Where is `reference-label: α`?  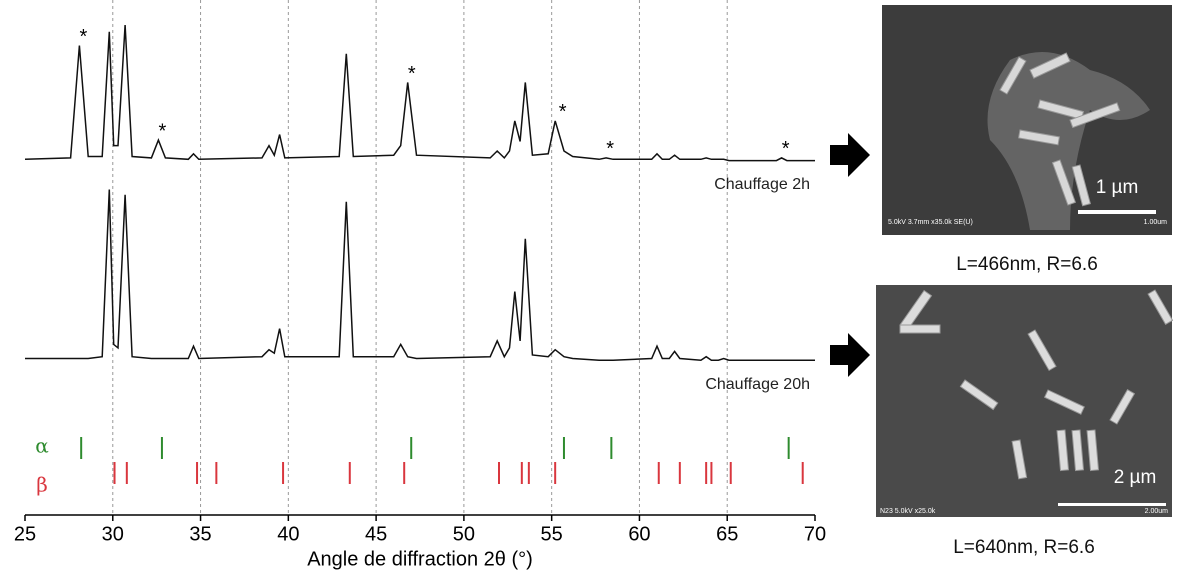
reference-label: α is located at coordinates (42, 446).